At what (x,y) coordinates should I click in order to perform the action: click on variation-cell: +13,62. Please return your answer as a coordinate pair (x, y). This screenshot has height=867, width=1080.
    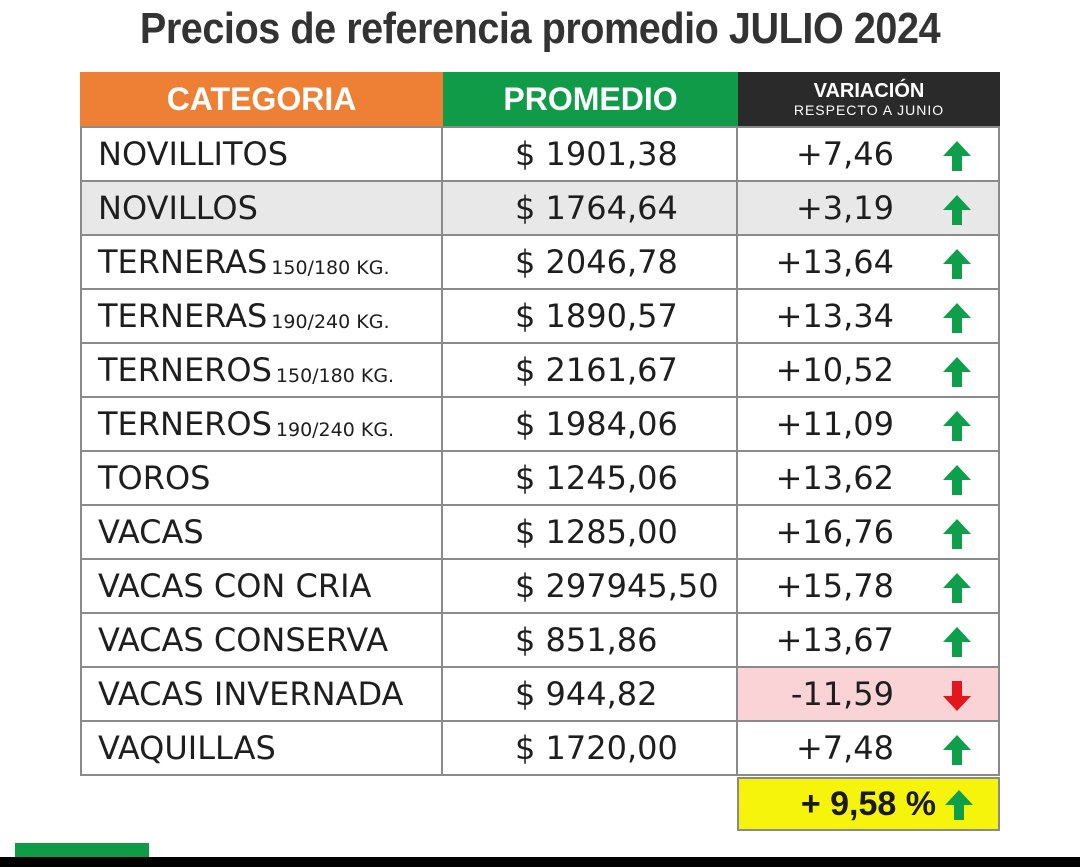
    Looking at the image, I should click on (869, 478).